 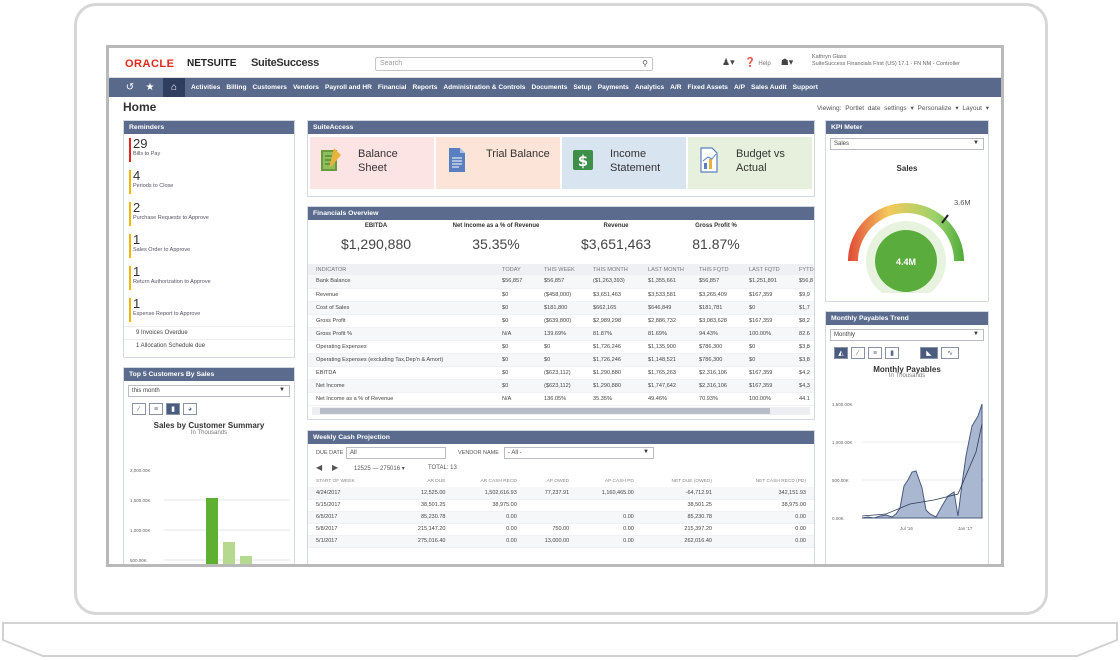 What do you see at coordinates (907, 144) in the screenshot?
I see `kpi-metric-select: Sales ▼` at bounding box center [907, 144].